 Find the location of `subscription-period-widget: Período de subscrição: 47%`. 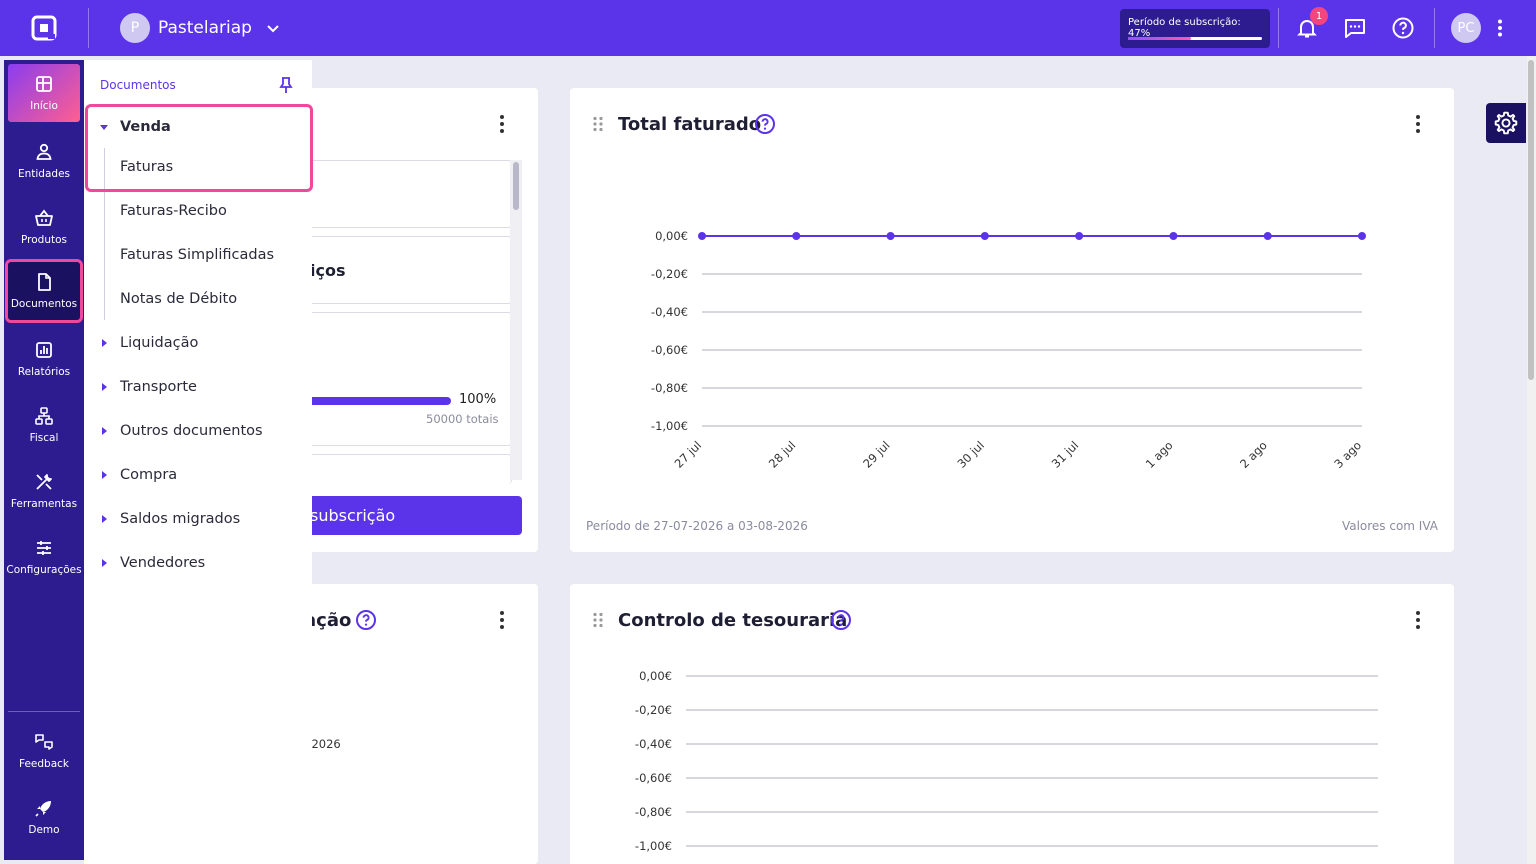

subscription-period-widget: Período de subscrição: 47% is located at coordinates (1195, 28).